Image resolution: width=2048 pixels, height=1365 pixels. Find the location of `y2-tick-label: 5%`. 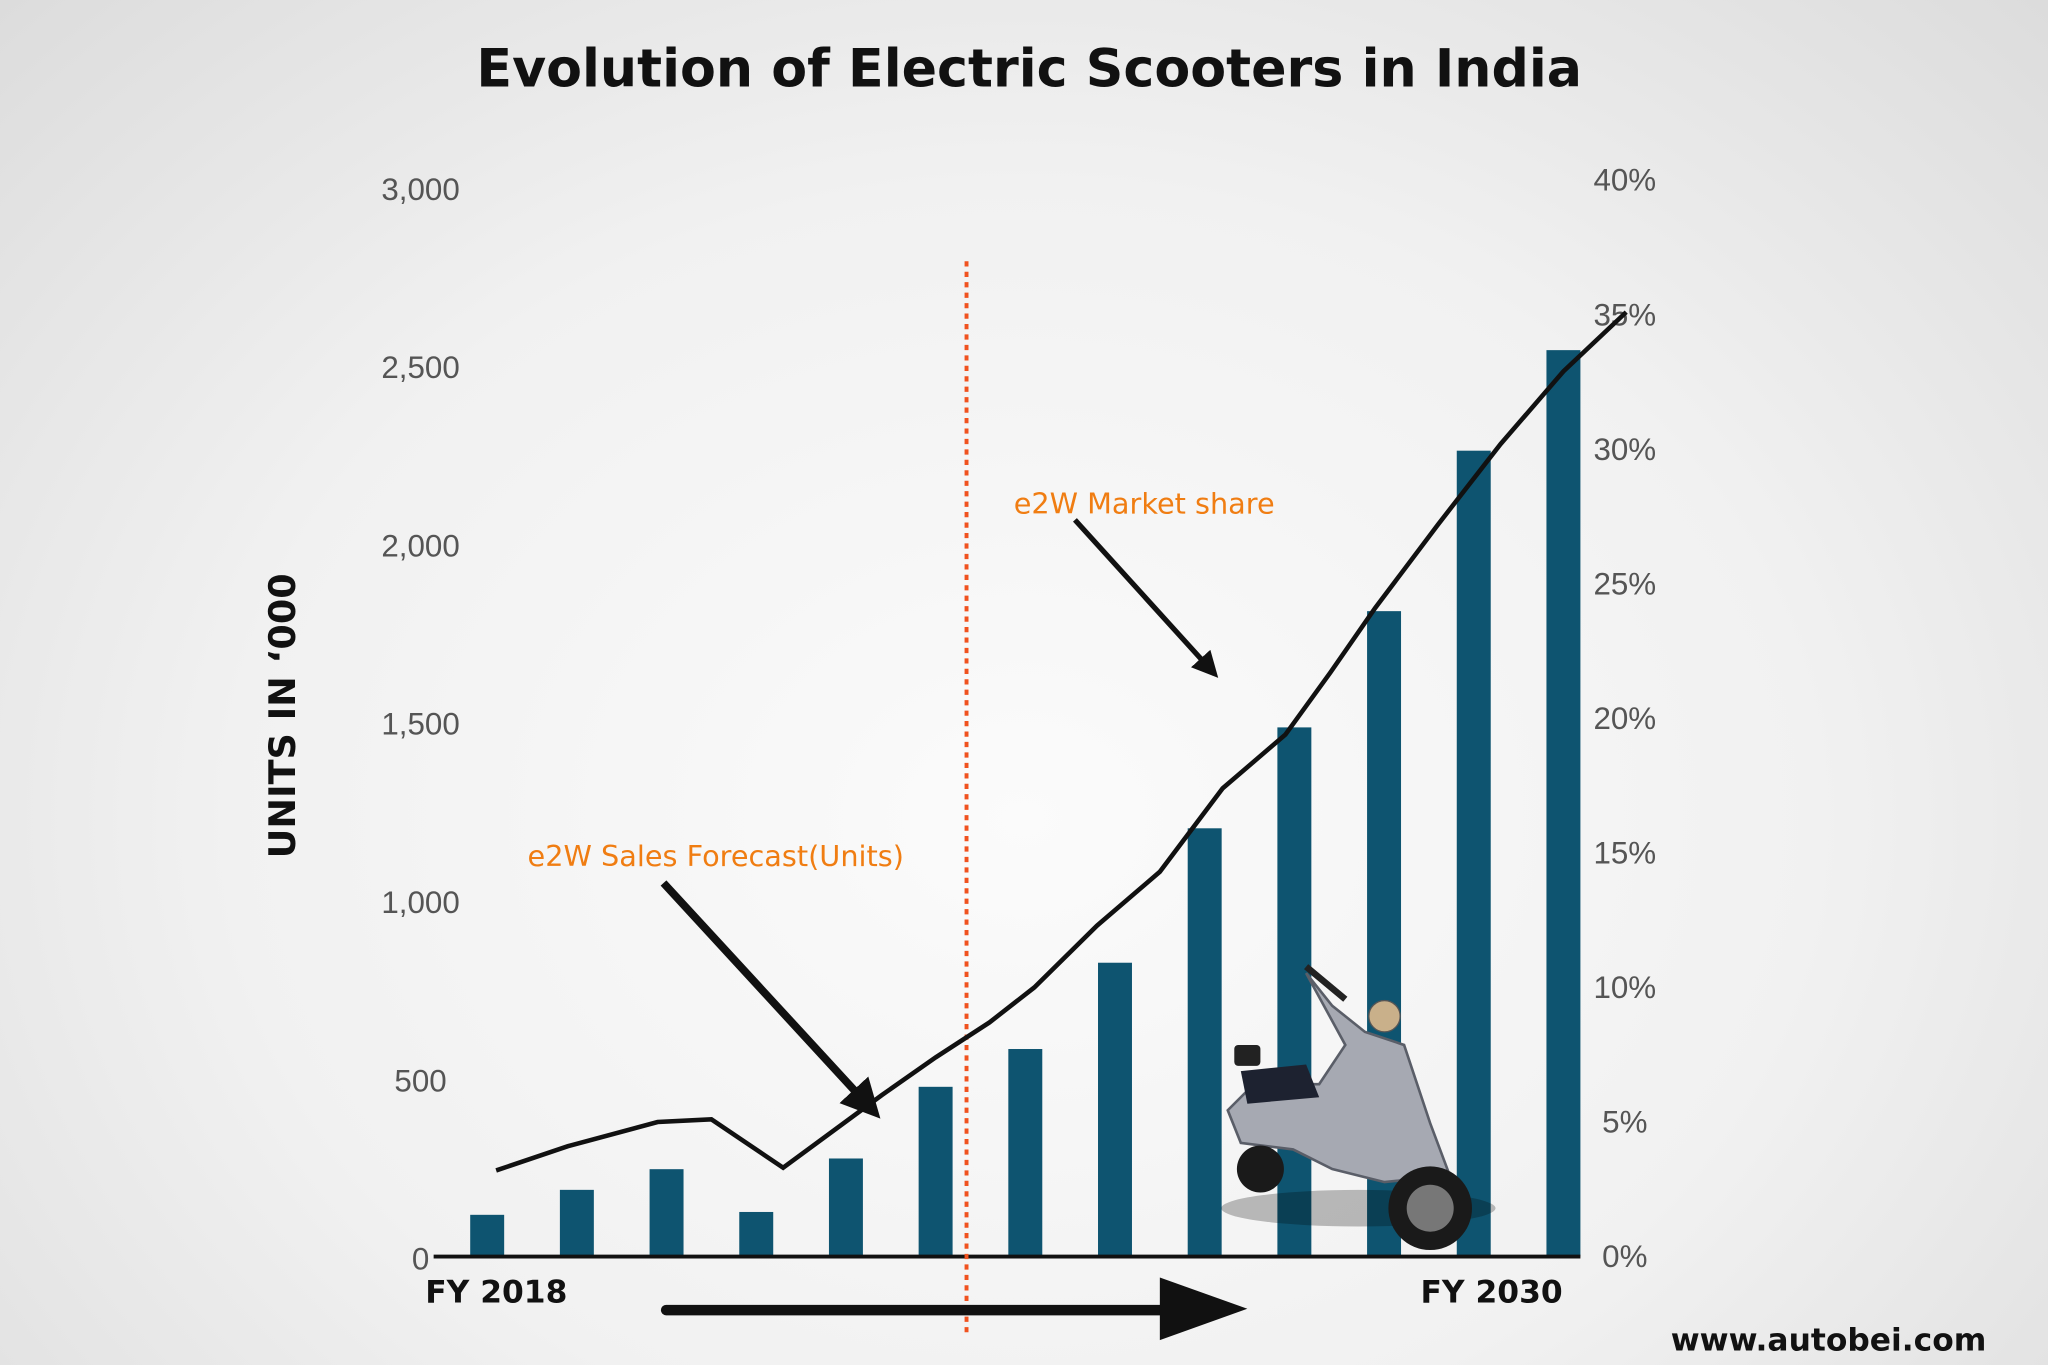

y2-tick-label: 5% is located at coordinates (1624, 1121).